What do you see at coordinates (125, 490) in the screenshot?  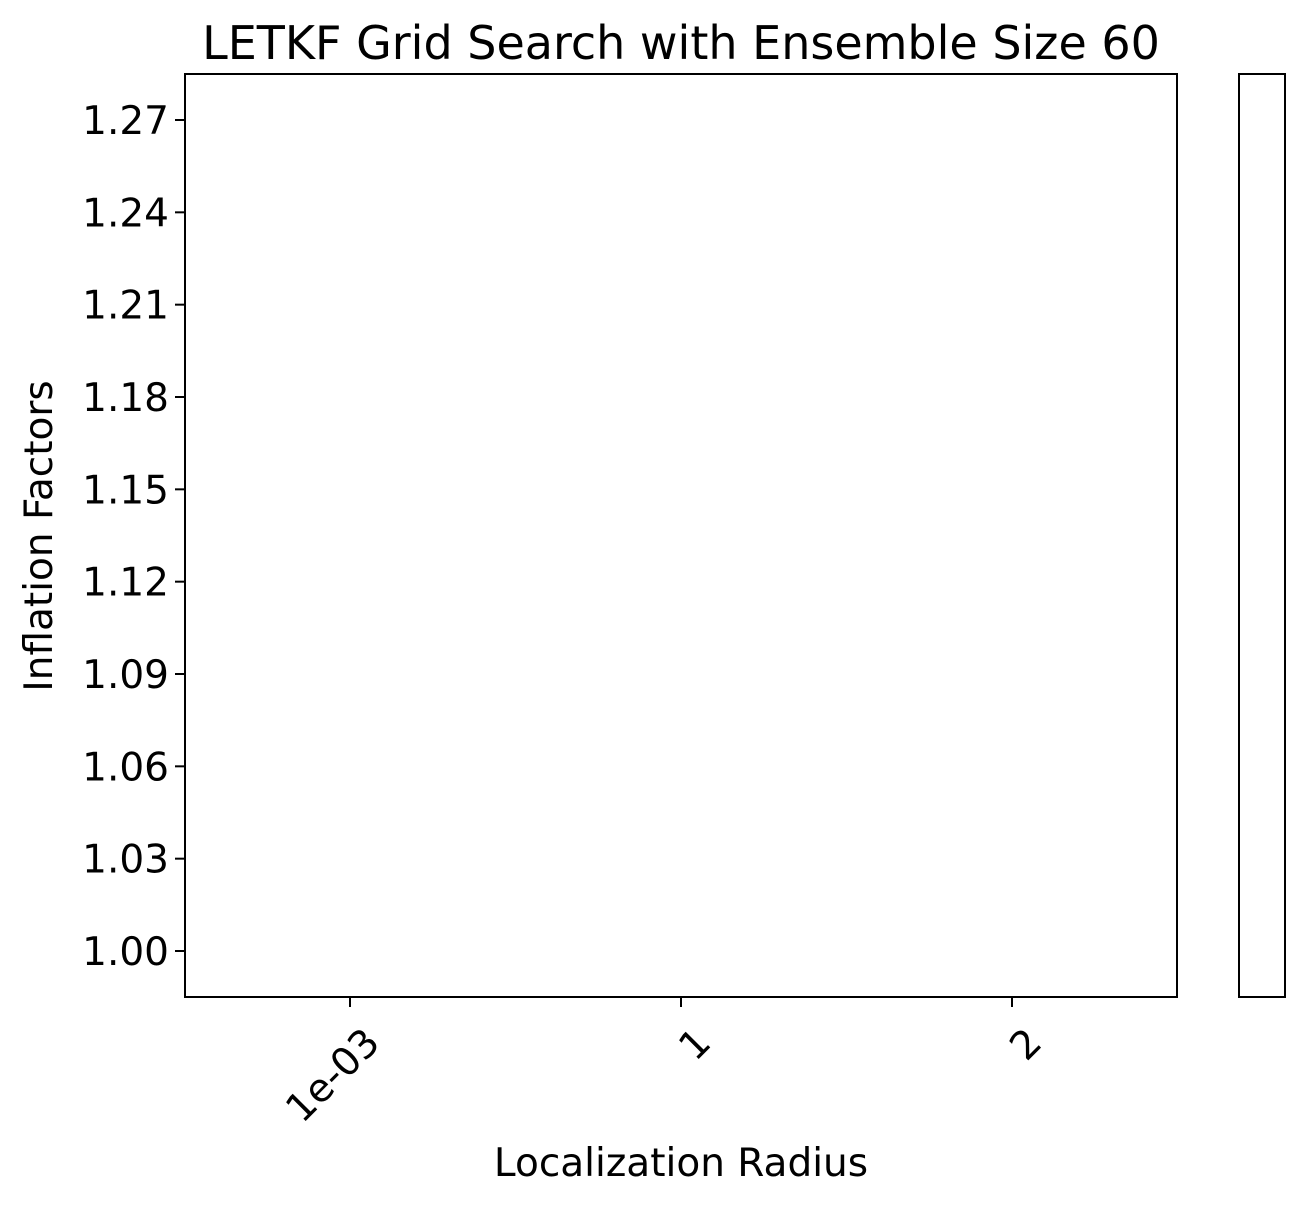 I see `y-tick-label: 1.15` at bounding box center [125, 490].